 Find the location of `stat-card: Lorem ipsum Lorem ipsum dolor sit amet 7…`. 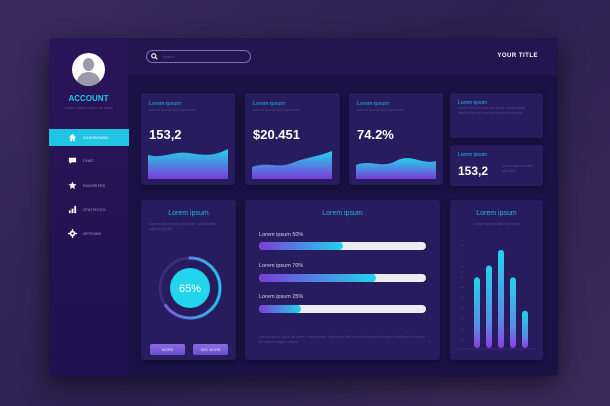

stat-card: Lorem ipsum Lorem ipsum dolor sit amet 7… is located at coordinates (396, 139).